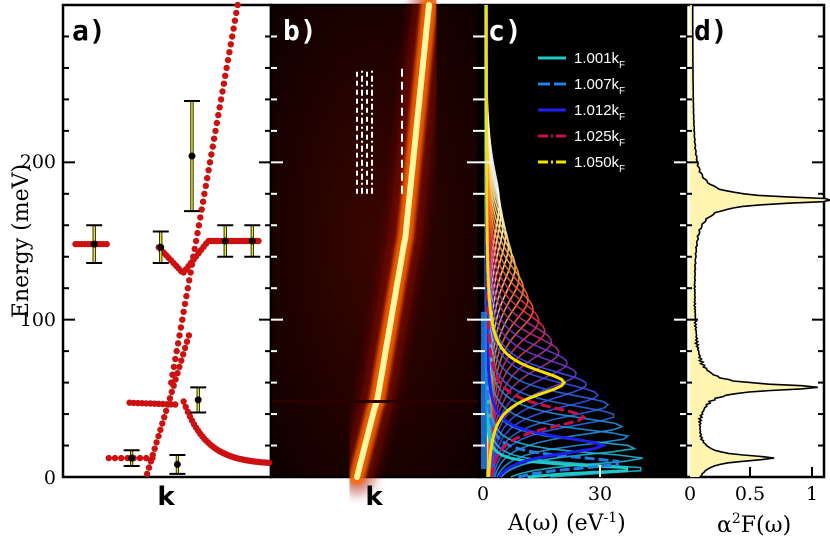  What do you see at coordinates (622, 169) in the screenshot?
I see `legend-entry-5-sub: F` at bounding box center [622, 169].